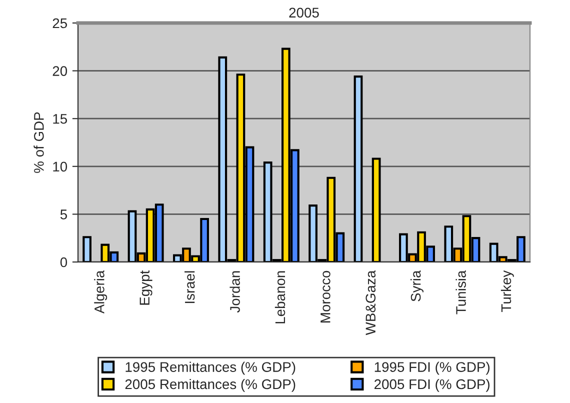 Image resolution: width=570 pixels, height=403 pixels. What do you see at coordinates (189, 287) in the screenshot?
I see `x-tick-label: Israel` at bounding box center [189, 287].